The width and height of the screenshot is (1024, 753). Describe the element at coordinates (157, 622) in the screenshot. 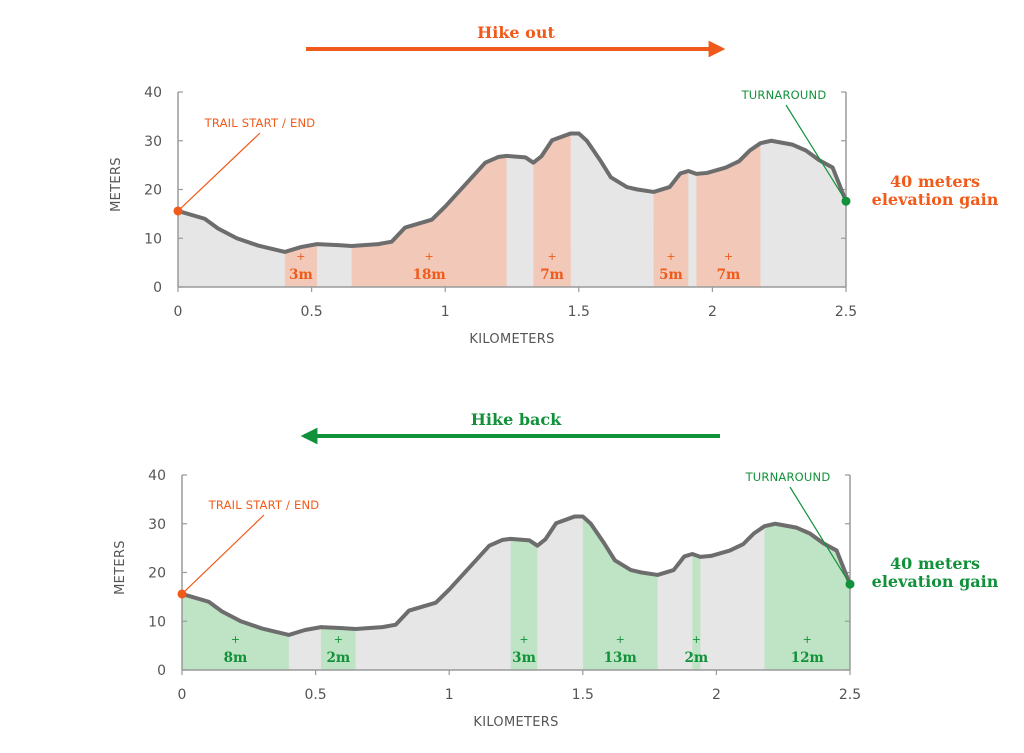

I see `hike-back-y-tick-label-10: 10` at that location.